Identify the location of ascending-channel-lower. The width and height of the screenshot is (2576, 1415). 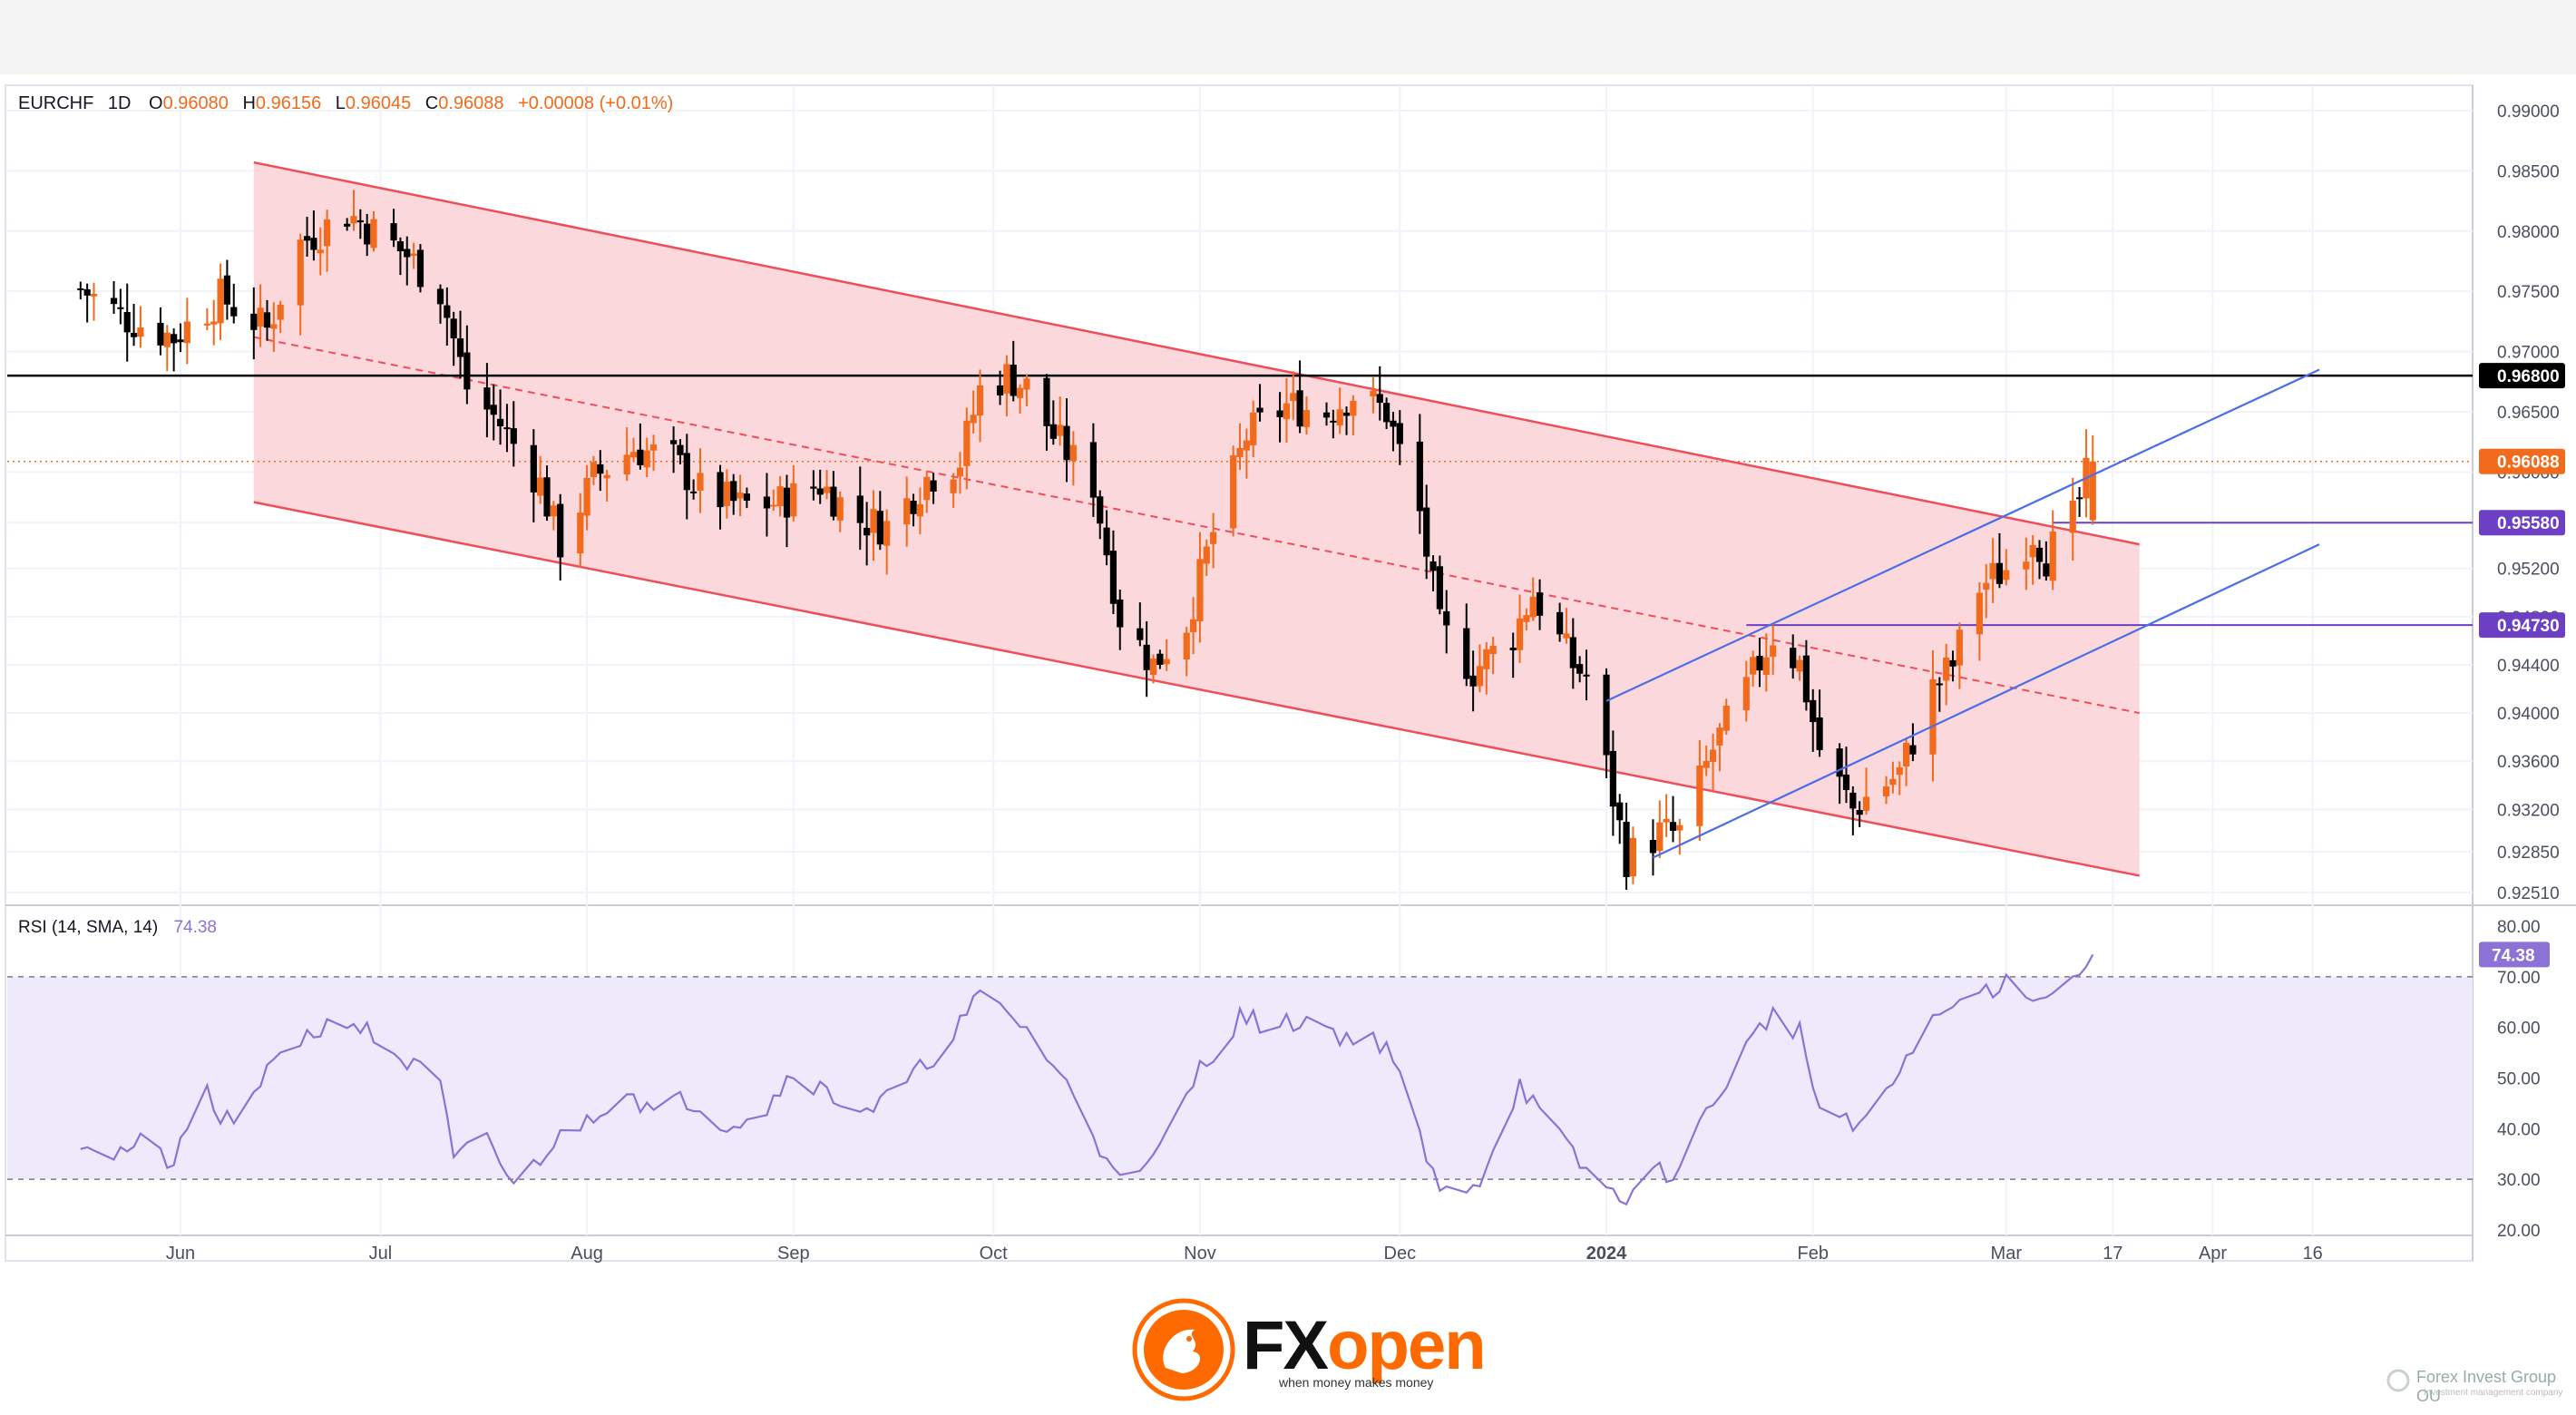
(1986, 701).